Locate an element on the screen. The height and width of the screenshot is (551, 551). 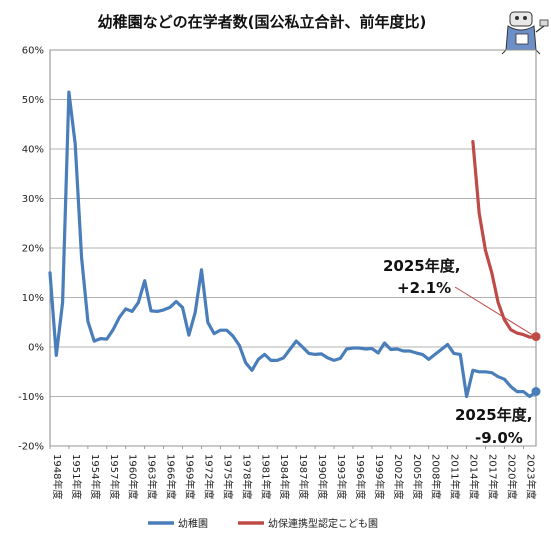
annotation-kindergarten-line2: -9.0% is located at coordinates (499, 438).